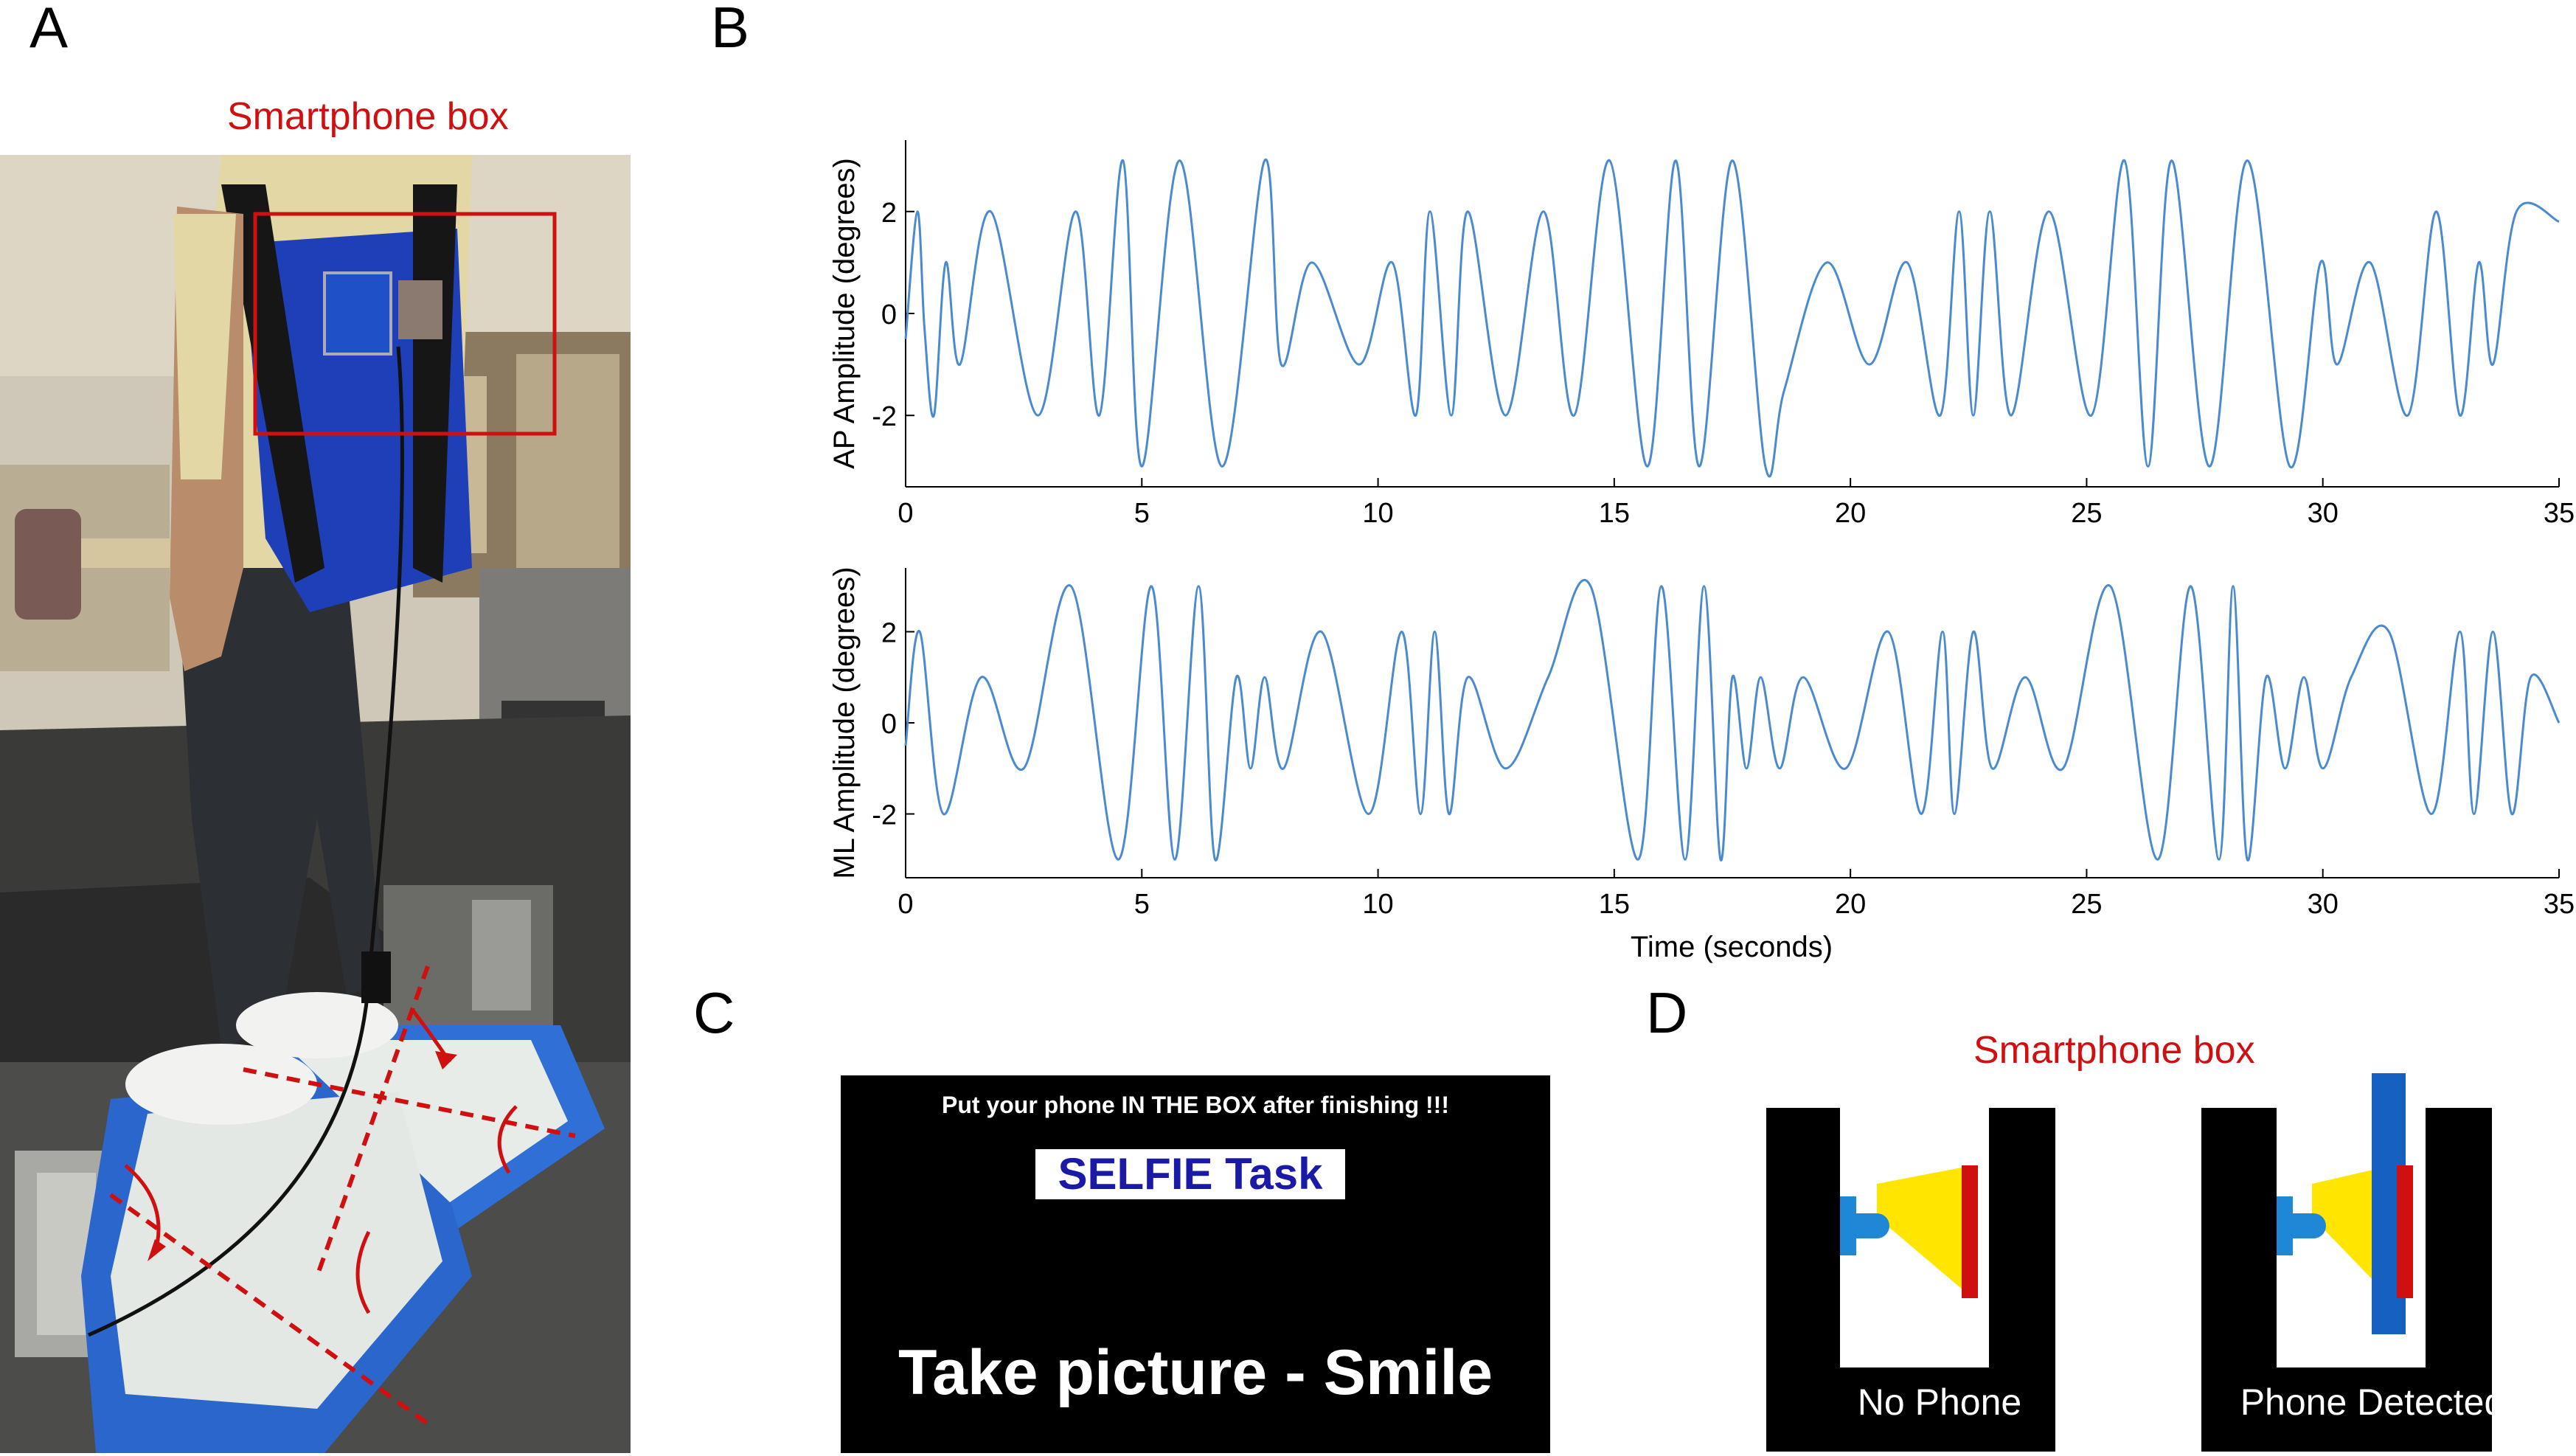 The image size is (2576, 1456). I want to click on detected-beam, so click(2344, 1226).